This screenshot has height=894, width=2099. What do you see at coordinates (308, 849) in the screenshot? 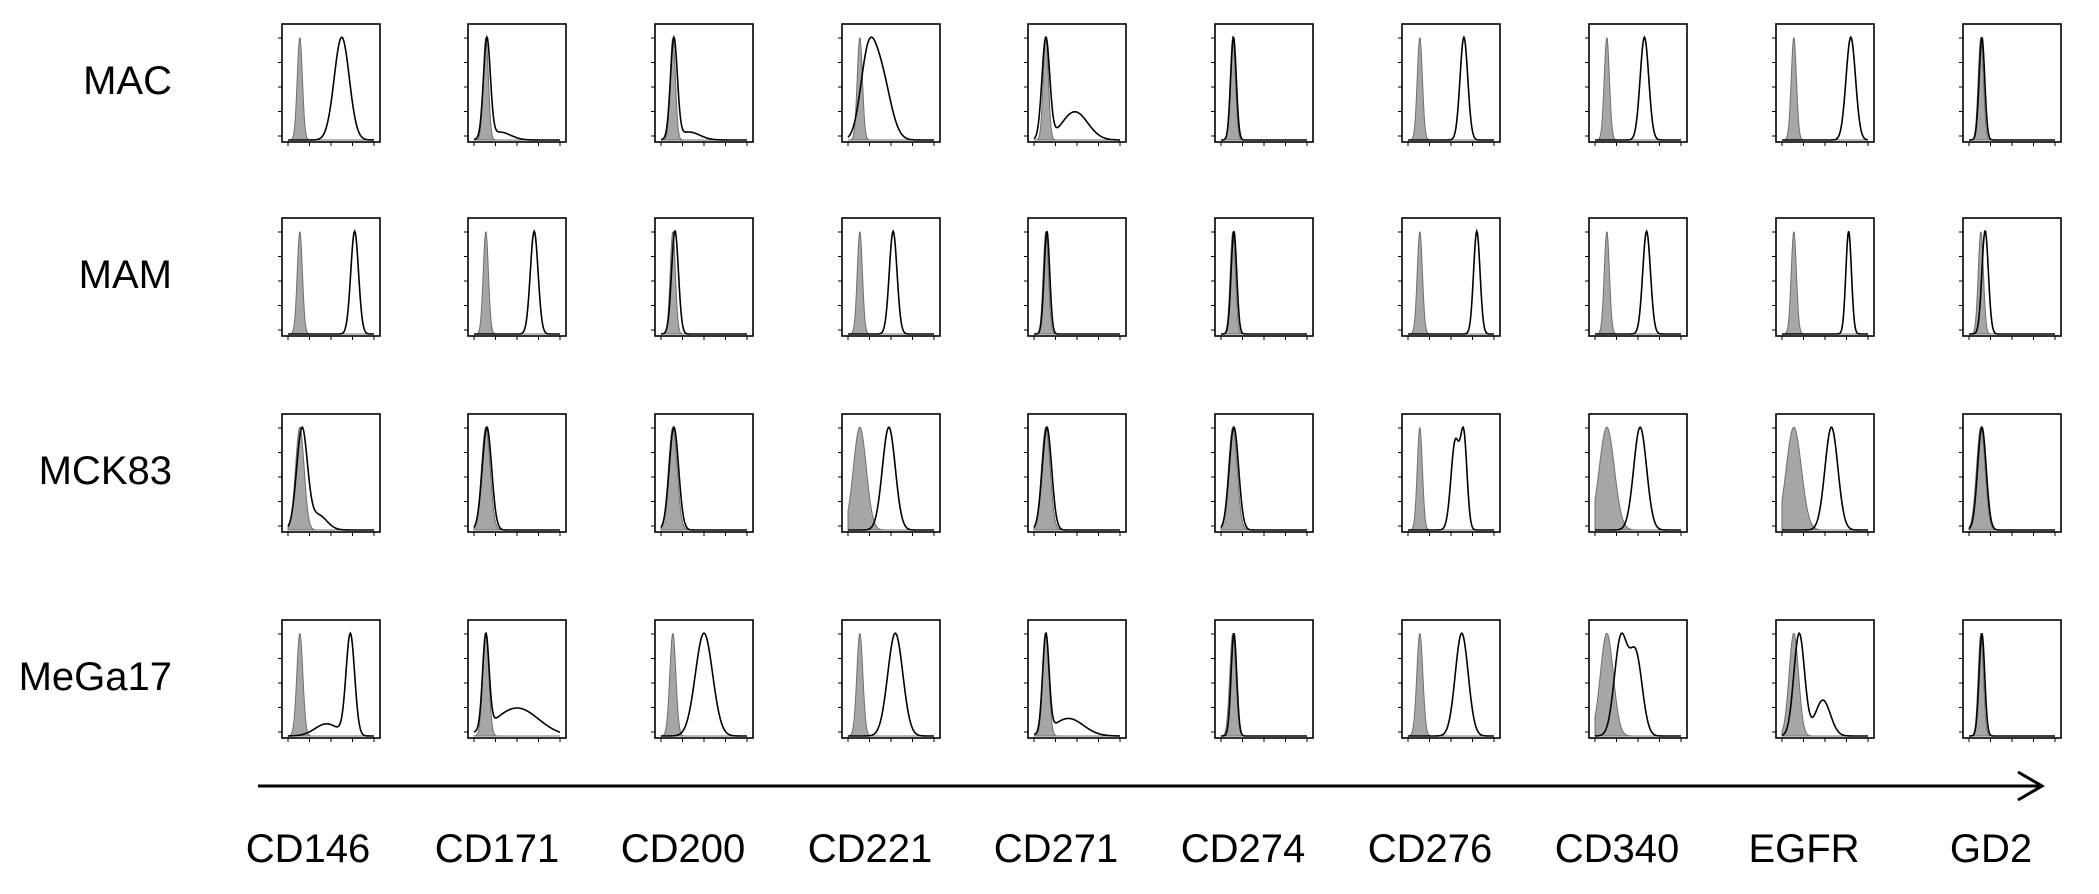
I see `column-label: CD146` at bounding box center [308, 849].